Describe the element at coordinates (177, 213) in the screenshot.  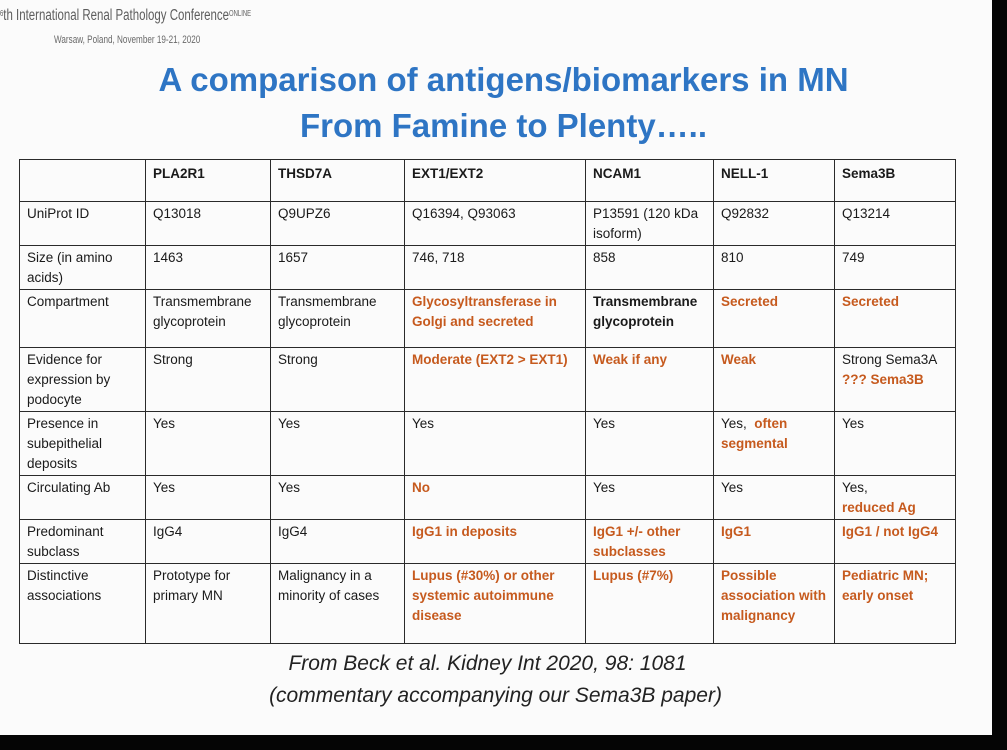
I see `cell-text: Q13018` at that location.